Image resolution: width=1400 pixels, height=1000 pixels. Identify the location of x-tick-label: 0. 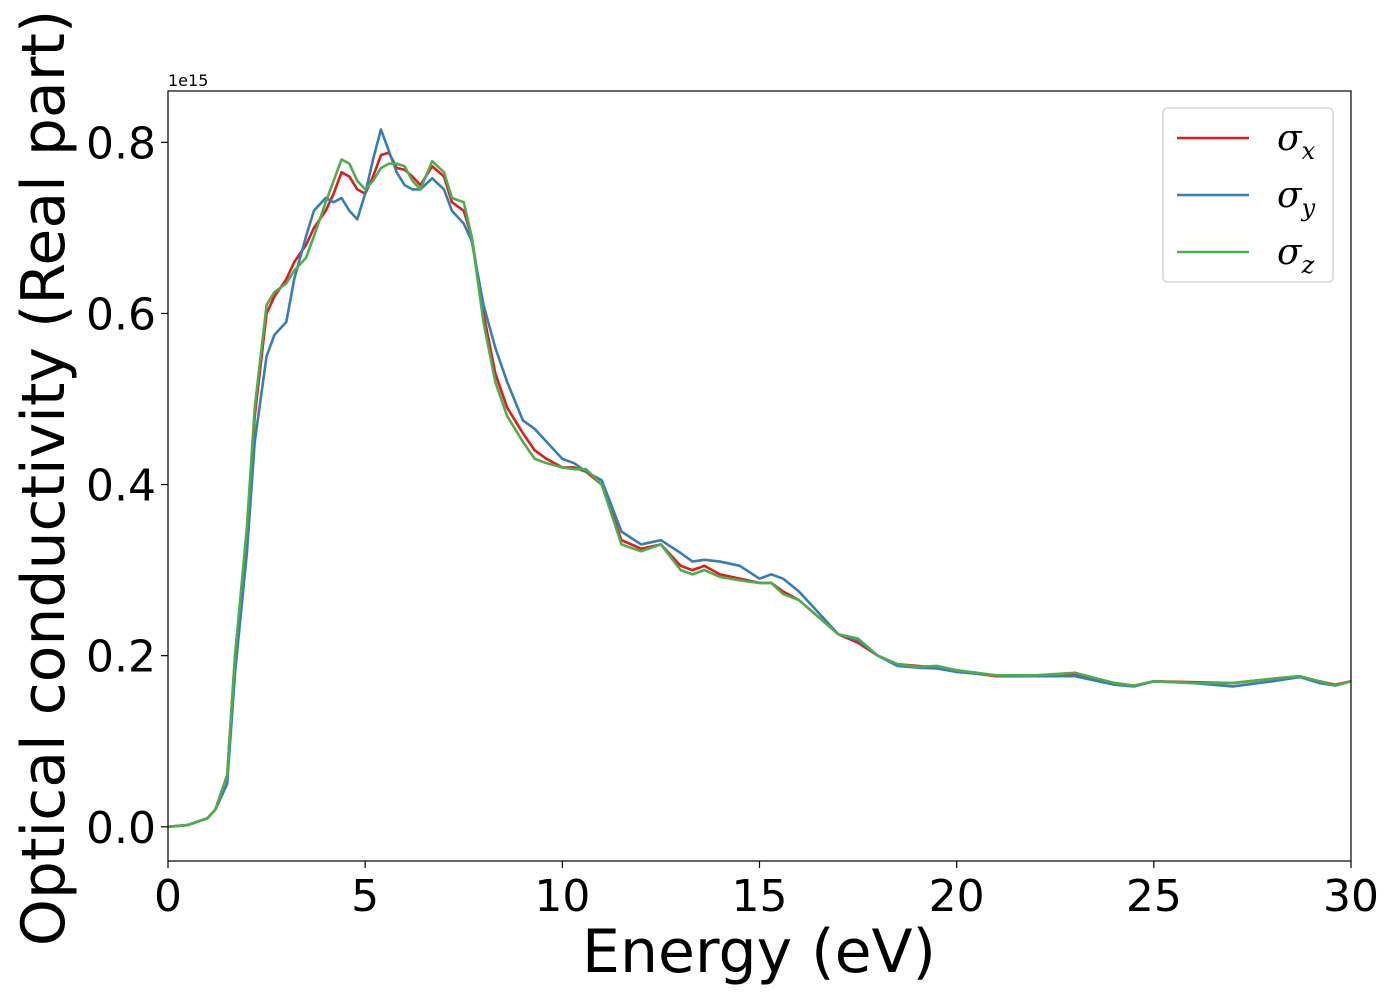
(168, 896).